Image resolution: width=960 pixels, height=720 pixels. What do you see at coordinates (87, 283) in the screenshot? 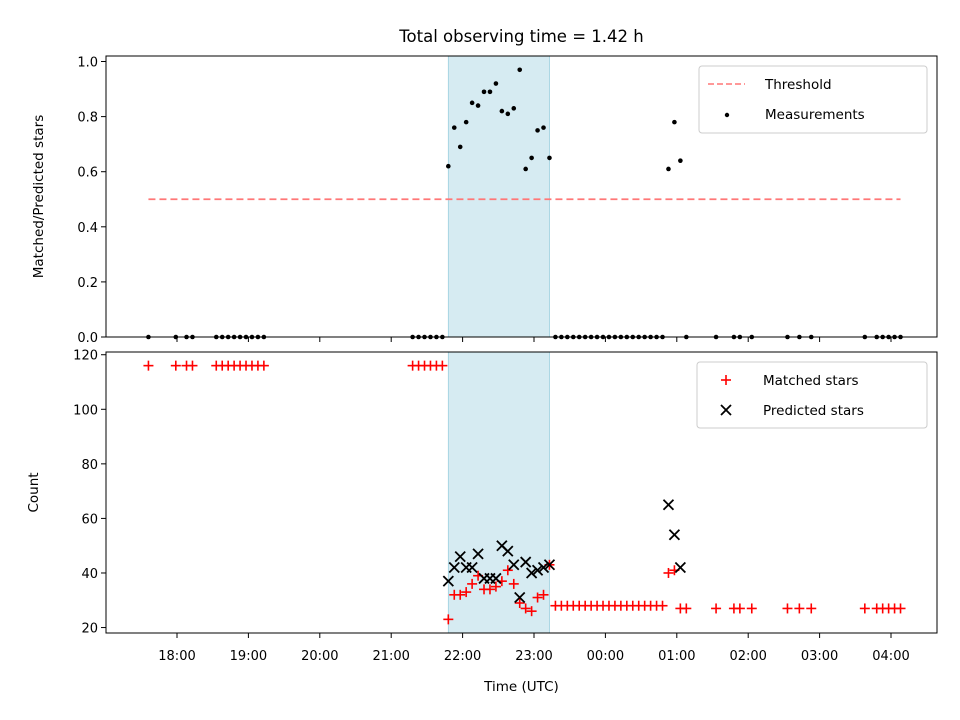
I see `top-y-tick-label: 0.2` at bounding box center [87, 283].